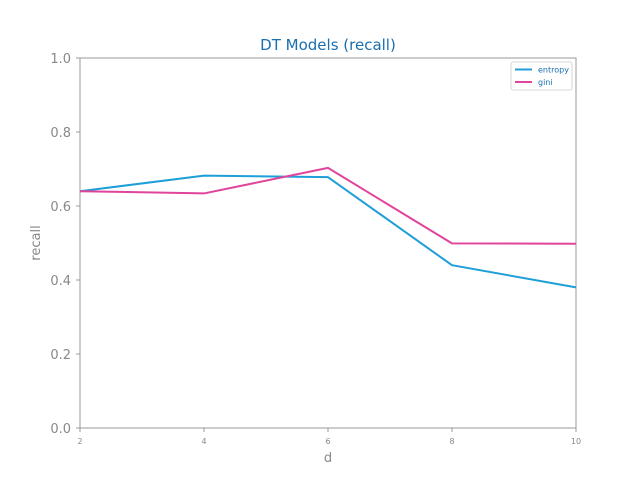 This screenshot has height=484, width=640. I want to click on x-axis-ticks: 2 4 6 8 10, so click(329, 437).